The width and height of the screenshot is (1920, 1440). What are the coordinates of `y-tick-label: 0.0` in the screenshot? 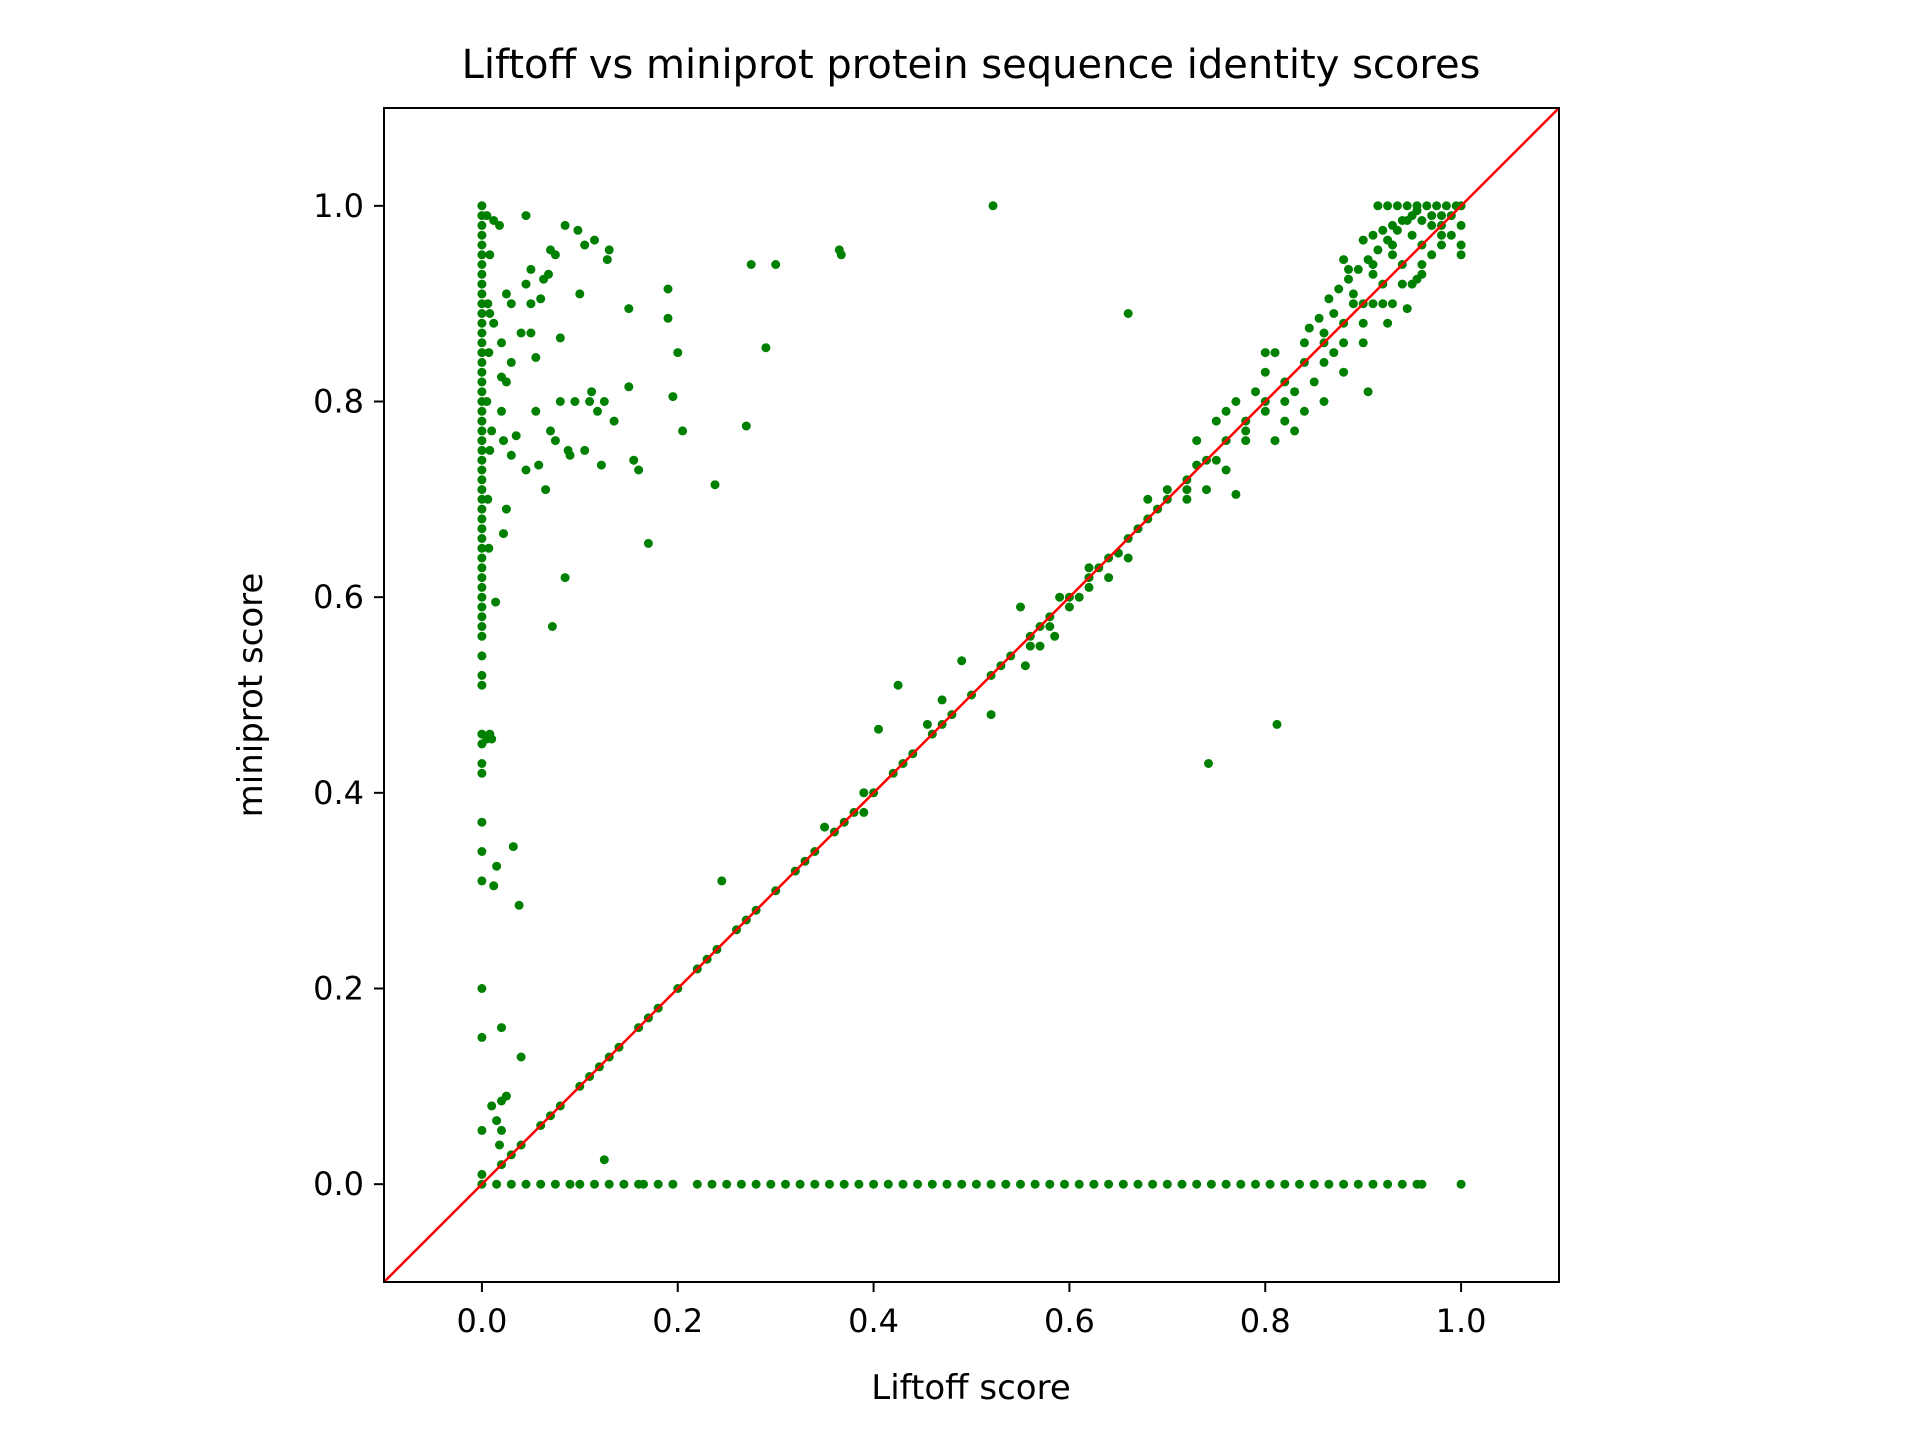 It's located at (338, 1184).